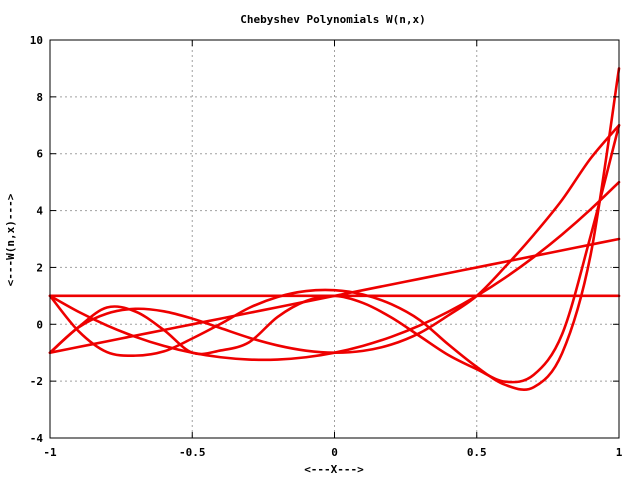 The width and height of the screenshot is (640, 480). What do you see at coordinates (39, 267) in the screenshot?
I see `y-tick-label: 2` at bounding box center [39, 267].